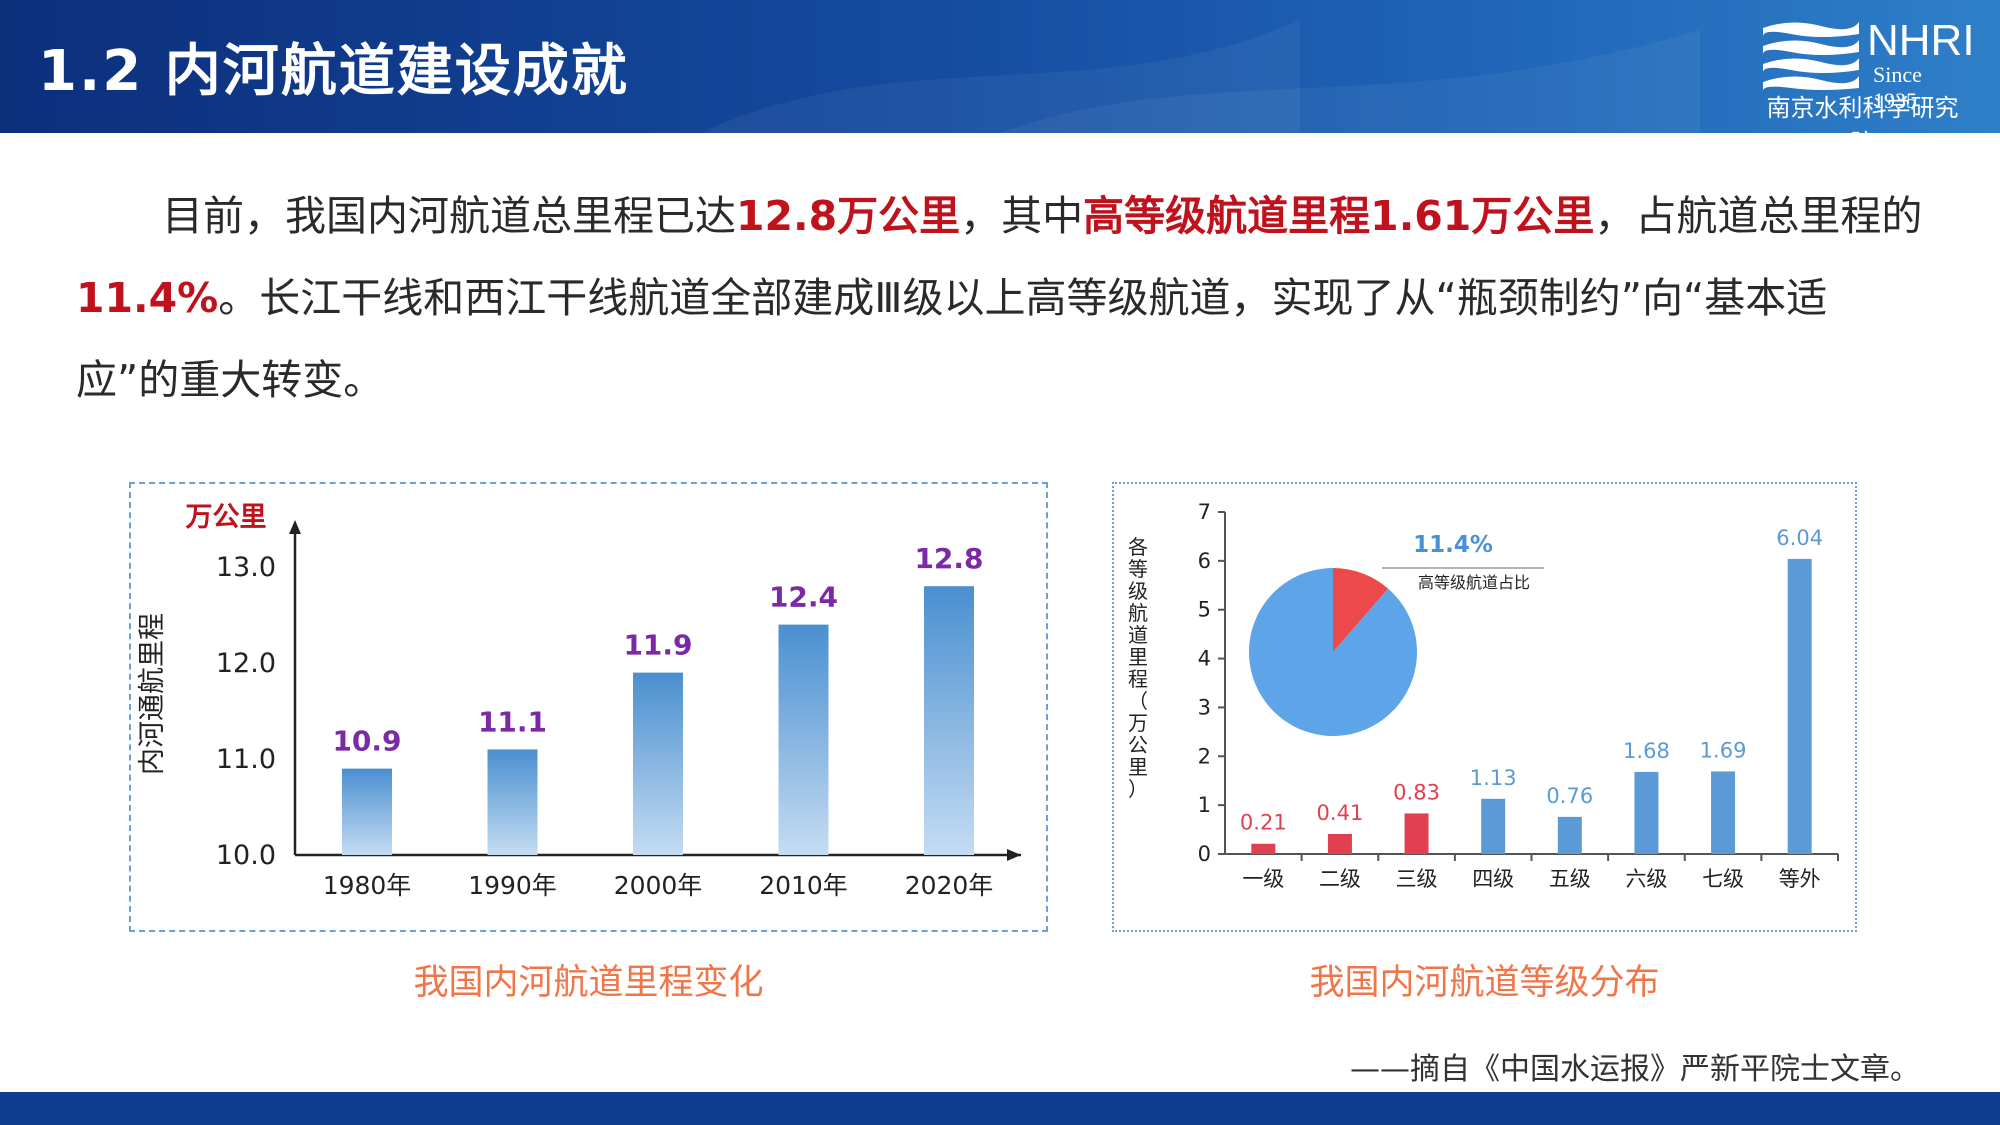 This screenshot has height=1125, width=2000. I want to click on y-tick-label: 13.0, so click(246, 567).